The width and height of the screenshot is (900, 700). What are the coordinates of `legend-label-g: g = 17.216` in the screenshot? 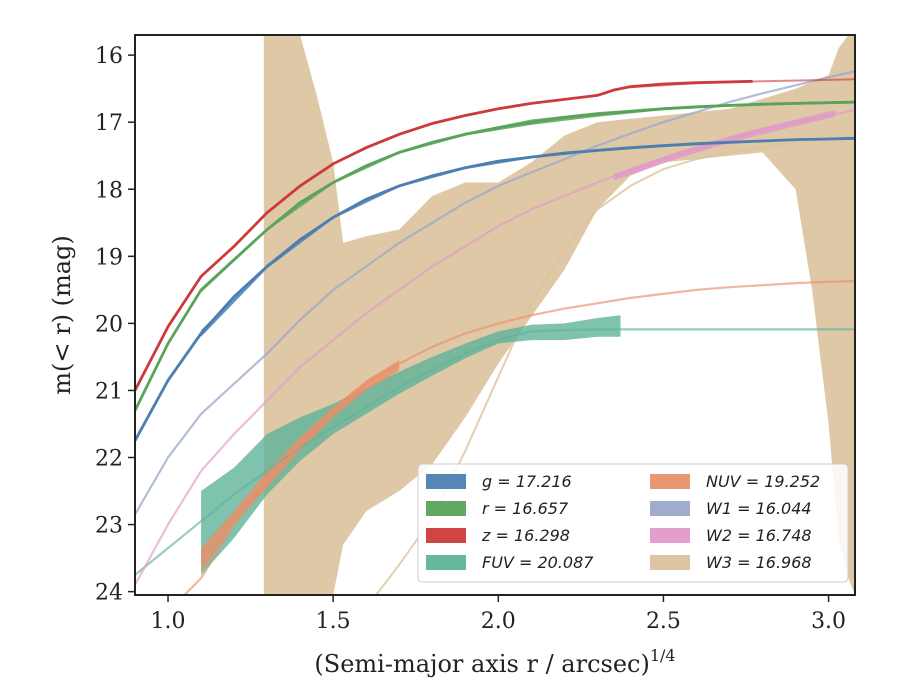 It's located at (527, 481).